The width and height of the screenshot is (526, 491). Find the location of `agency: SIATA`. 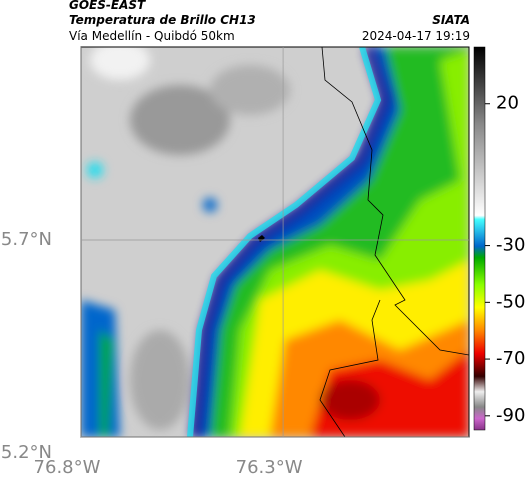

agency: SIATA is located at coordinates (451, 20).